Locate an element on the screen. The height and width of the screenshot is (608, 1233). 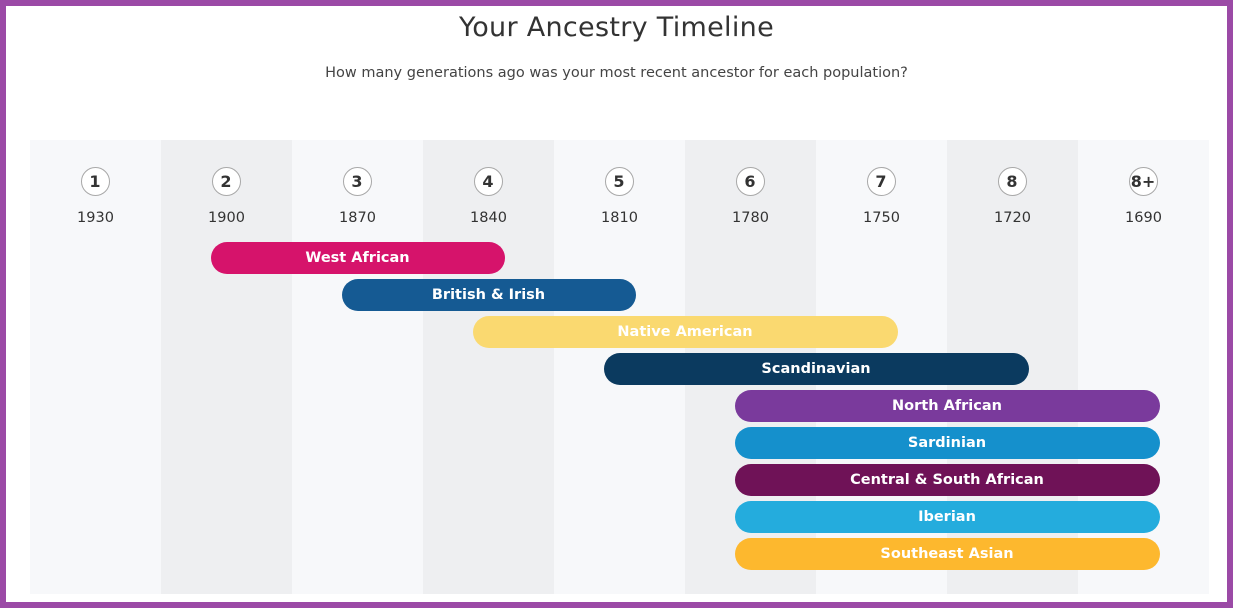
generation-badge: 8+ is located at coordinates (1143, 181).